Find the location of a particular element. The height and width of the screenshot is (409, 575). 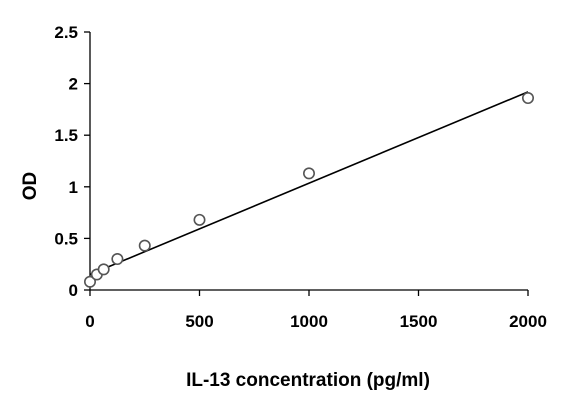

y-tick-label: 2.5 is located at coordinates (66, 32).